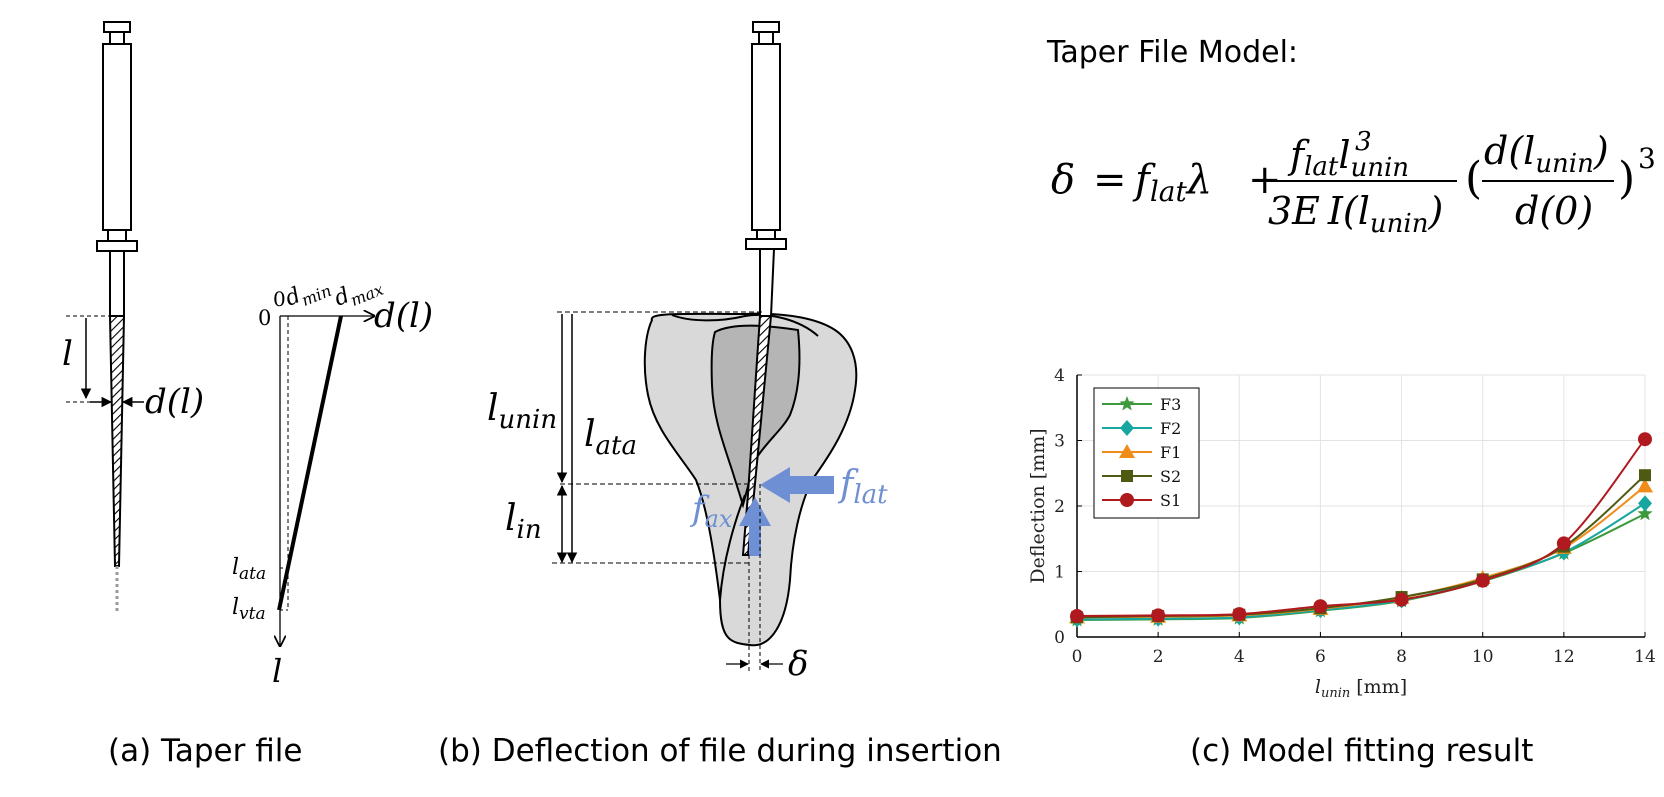 The width and height of the screenshot is (1664, 797). What do you see at coordinates (798, 664) in the screenshot?
I see `delta-label: δ` at bounding box center [798, 664].